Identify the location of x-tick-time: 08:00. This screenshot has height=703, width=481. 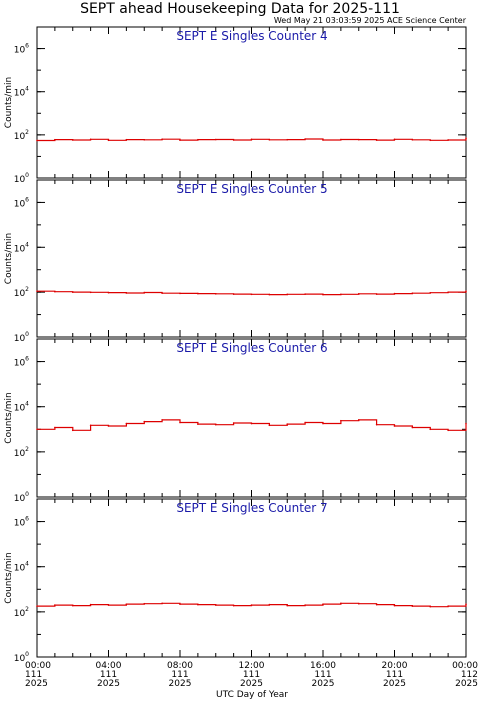
(180, 666).